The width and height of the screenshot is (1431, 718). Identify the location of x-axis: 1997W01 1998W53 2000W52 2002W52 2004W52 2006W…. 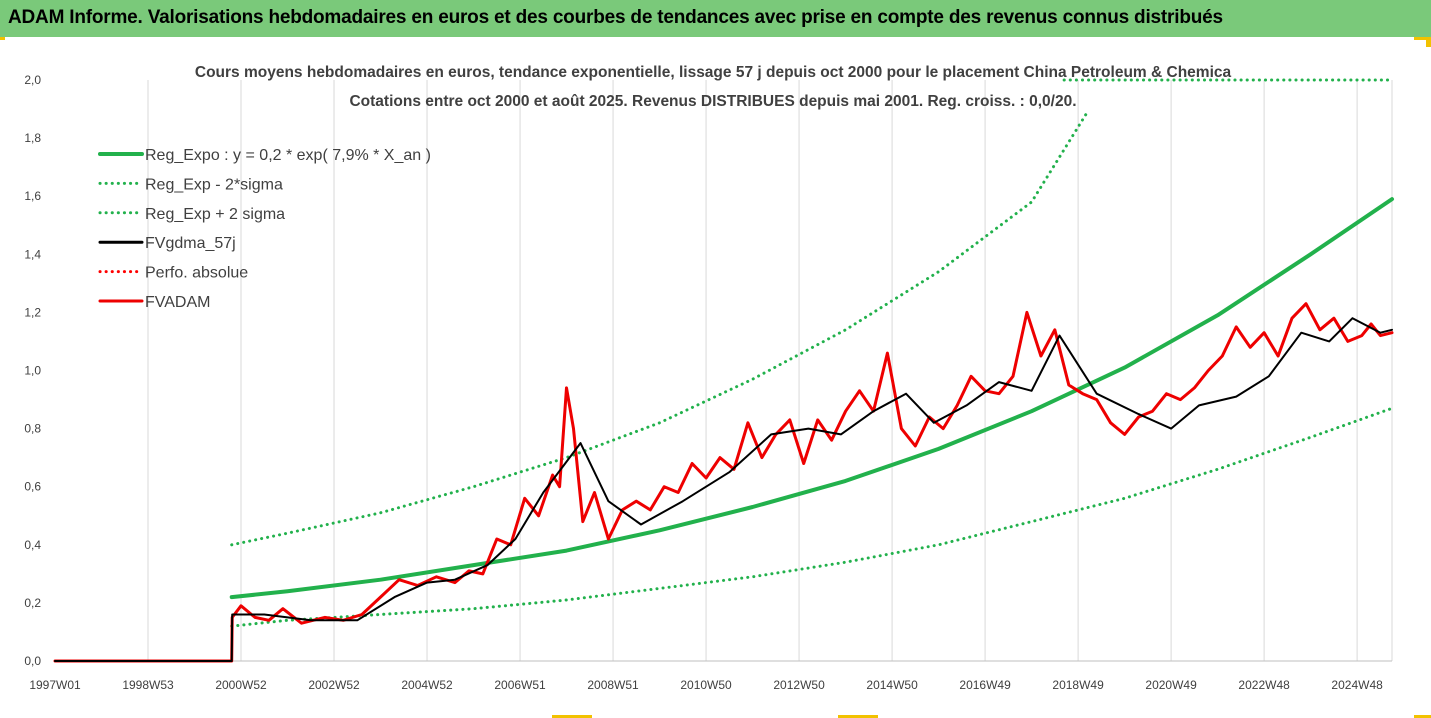
(710, 676).